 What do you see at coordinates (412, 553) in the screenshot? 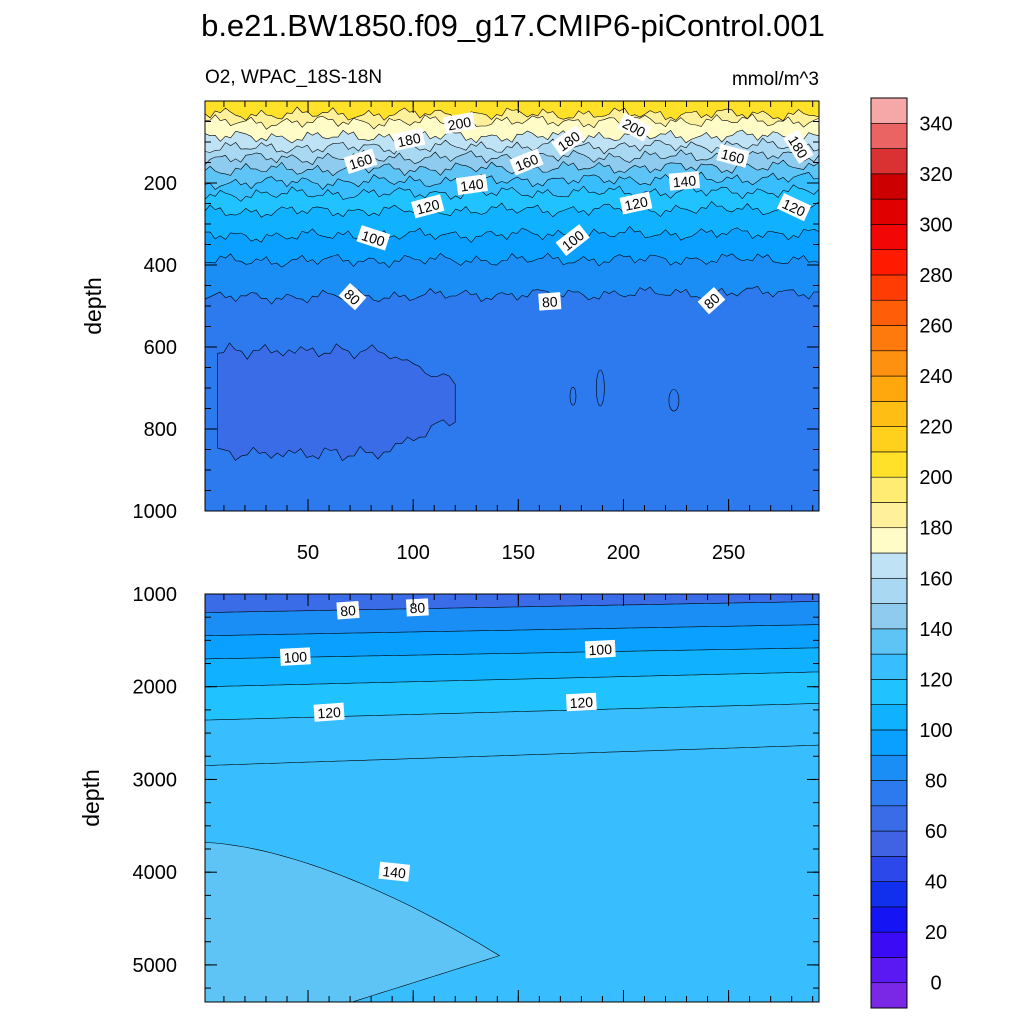
I see `x-tick-label: 100` at bounding box center [412, 553].